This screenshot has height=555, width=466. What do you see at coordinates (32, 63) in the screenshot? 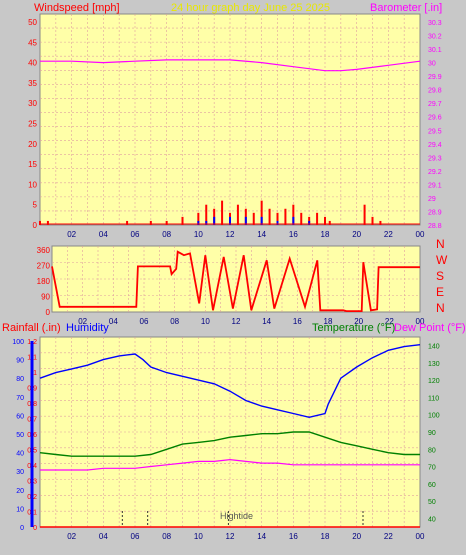
I see `windspeed-tick-label: 40` at bounding box center [32, 63].